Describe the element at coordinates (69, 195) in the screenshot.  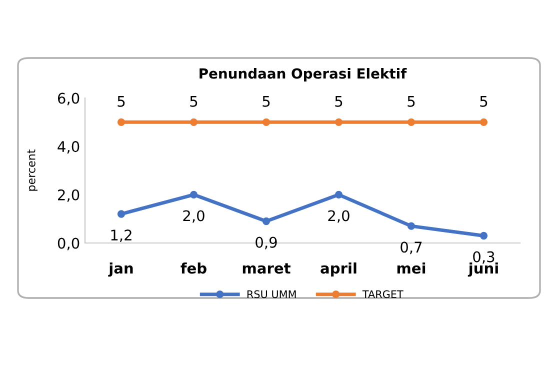
I see `y-tick-label: 2,0` at that location.